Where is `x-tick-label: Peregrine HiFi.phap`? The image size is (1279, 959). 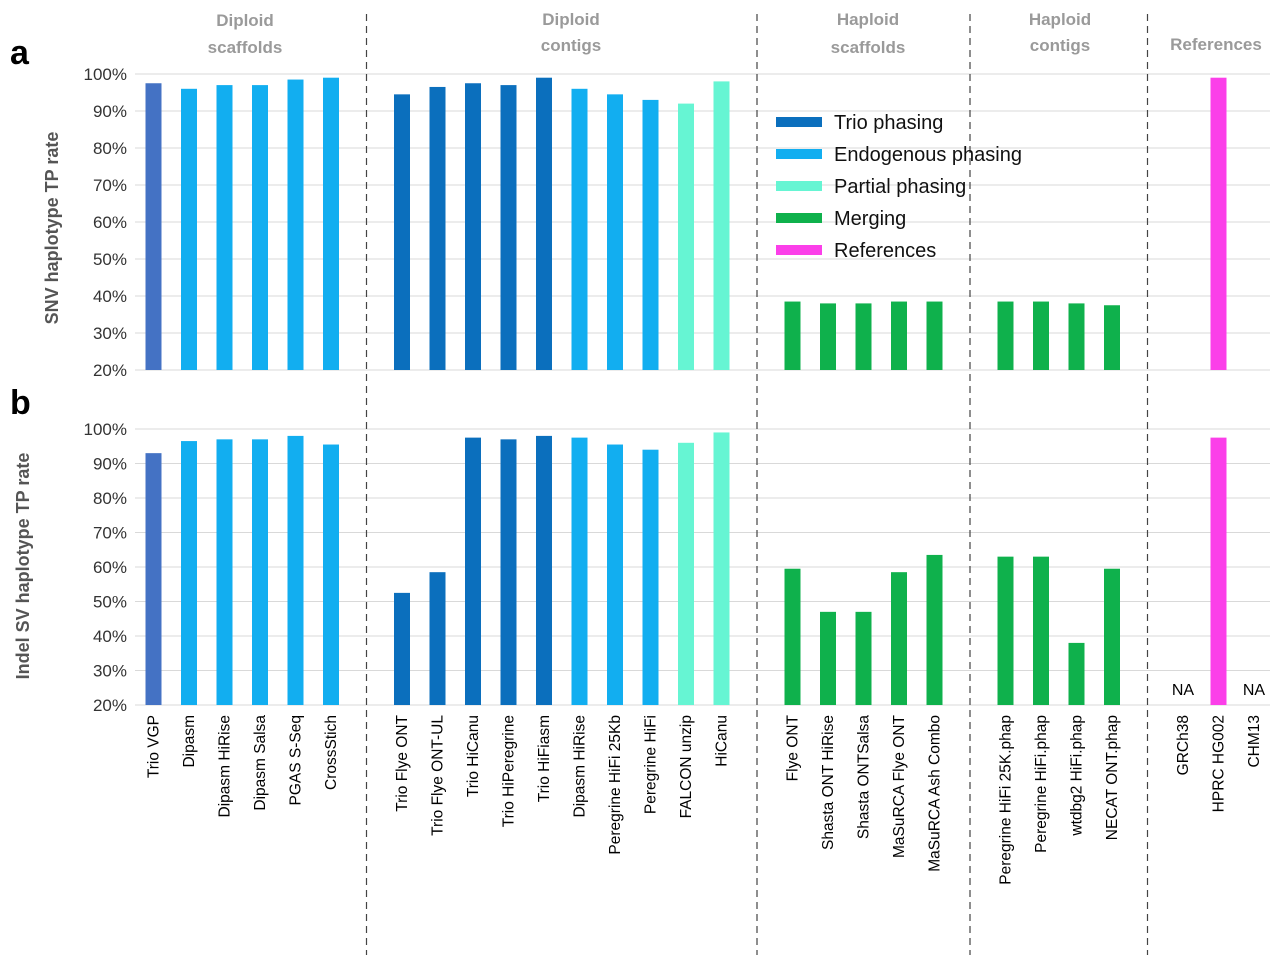 x-tick-label: Peregrine HiFi.phap is located at coordinates (1041, 784).